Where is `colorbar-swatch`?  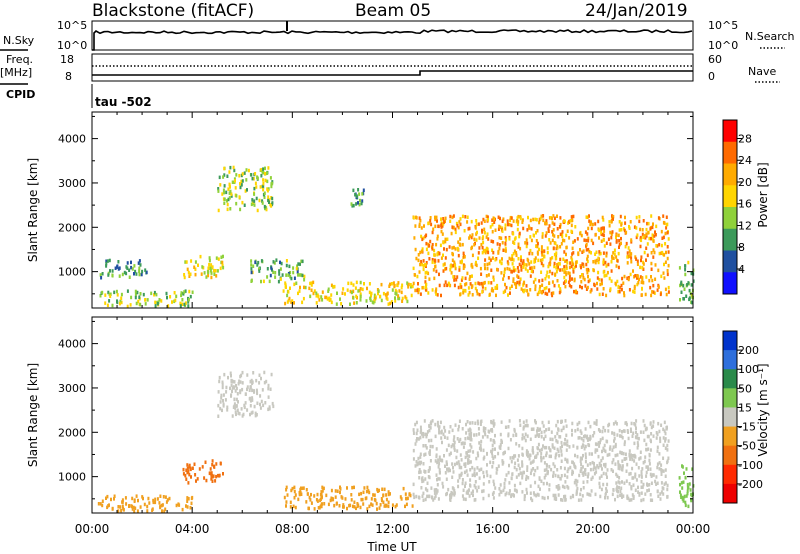
colorbar-swatch is located at coordinates (730, 398).